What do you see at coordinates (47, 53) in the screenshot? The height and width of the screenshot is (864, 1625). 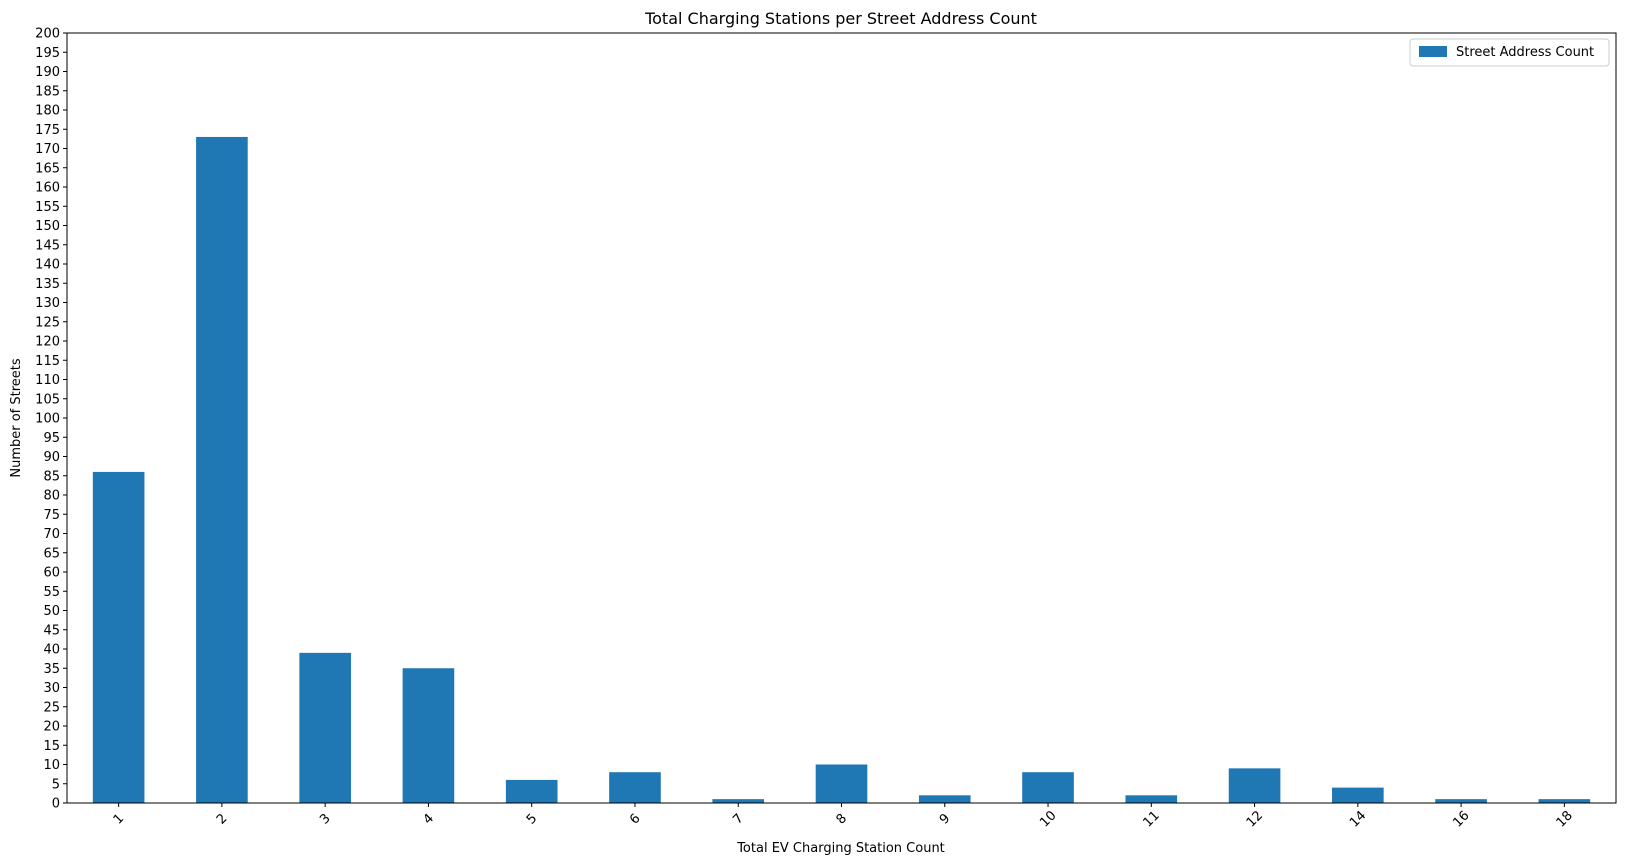 I see `y-tick-label: 195` at bounding box center [47, 53].